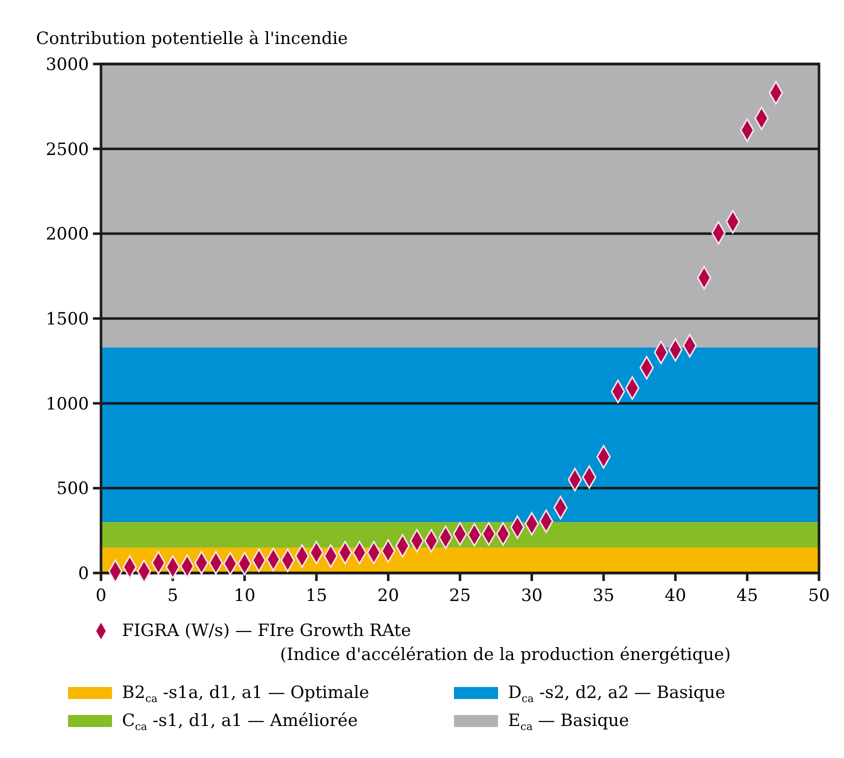 The image size is (844, 758). What do you see at coordinates (460, 596) in the screenshot?
I see `x-tick-label: 25` at bounding box center [460, 596].